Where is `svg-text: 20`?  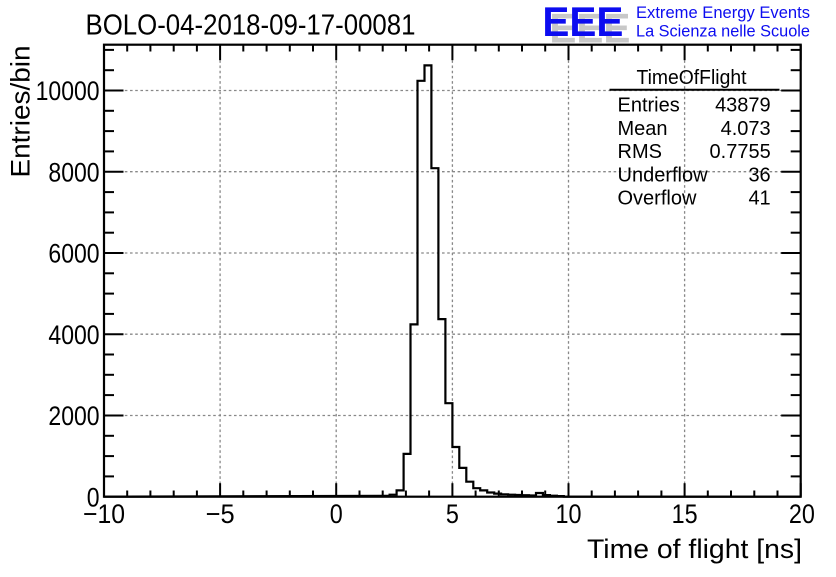 svg-text: 20 is located at coordinates (802, 514).